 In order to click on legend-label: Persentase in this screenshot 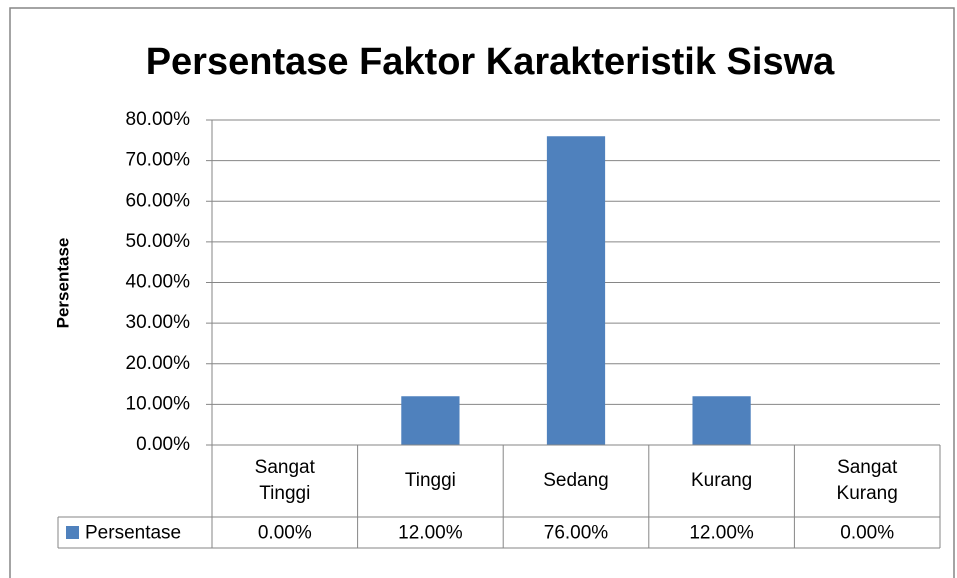, I will do `click(133, 533)`.